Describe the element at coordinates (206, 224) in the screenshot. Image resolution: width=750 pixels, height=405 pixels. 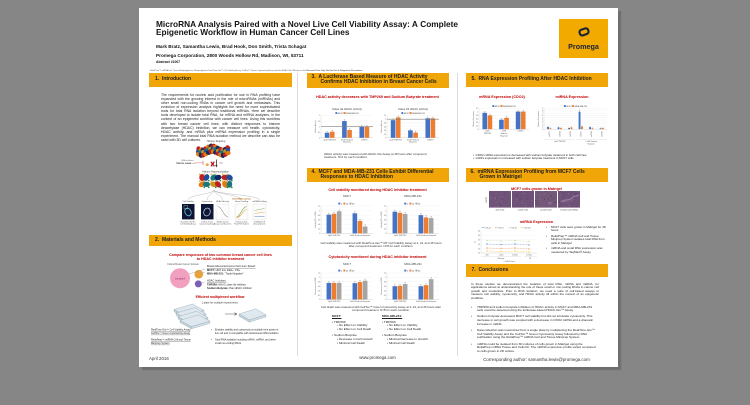
I see `svg-text: Cytotoxicity Assay` at that location.